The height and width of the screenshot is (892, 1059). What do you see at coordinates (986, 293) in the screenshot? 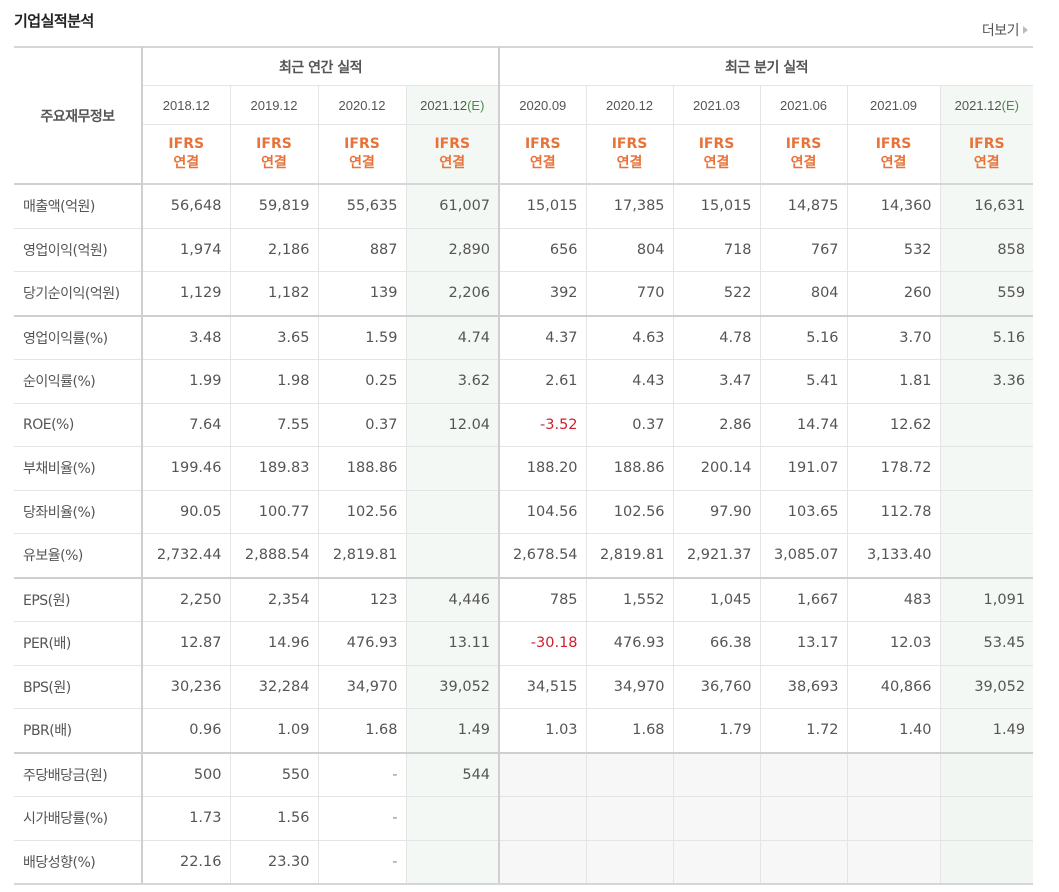
I see `table-cell: 559` at bounding box center [986, 293].